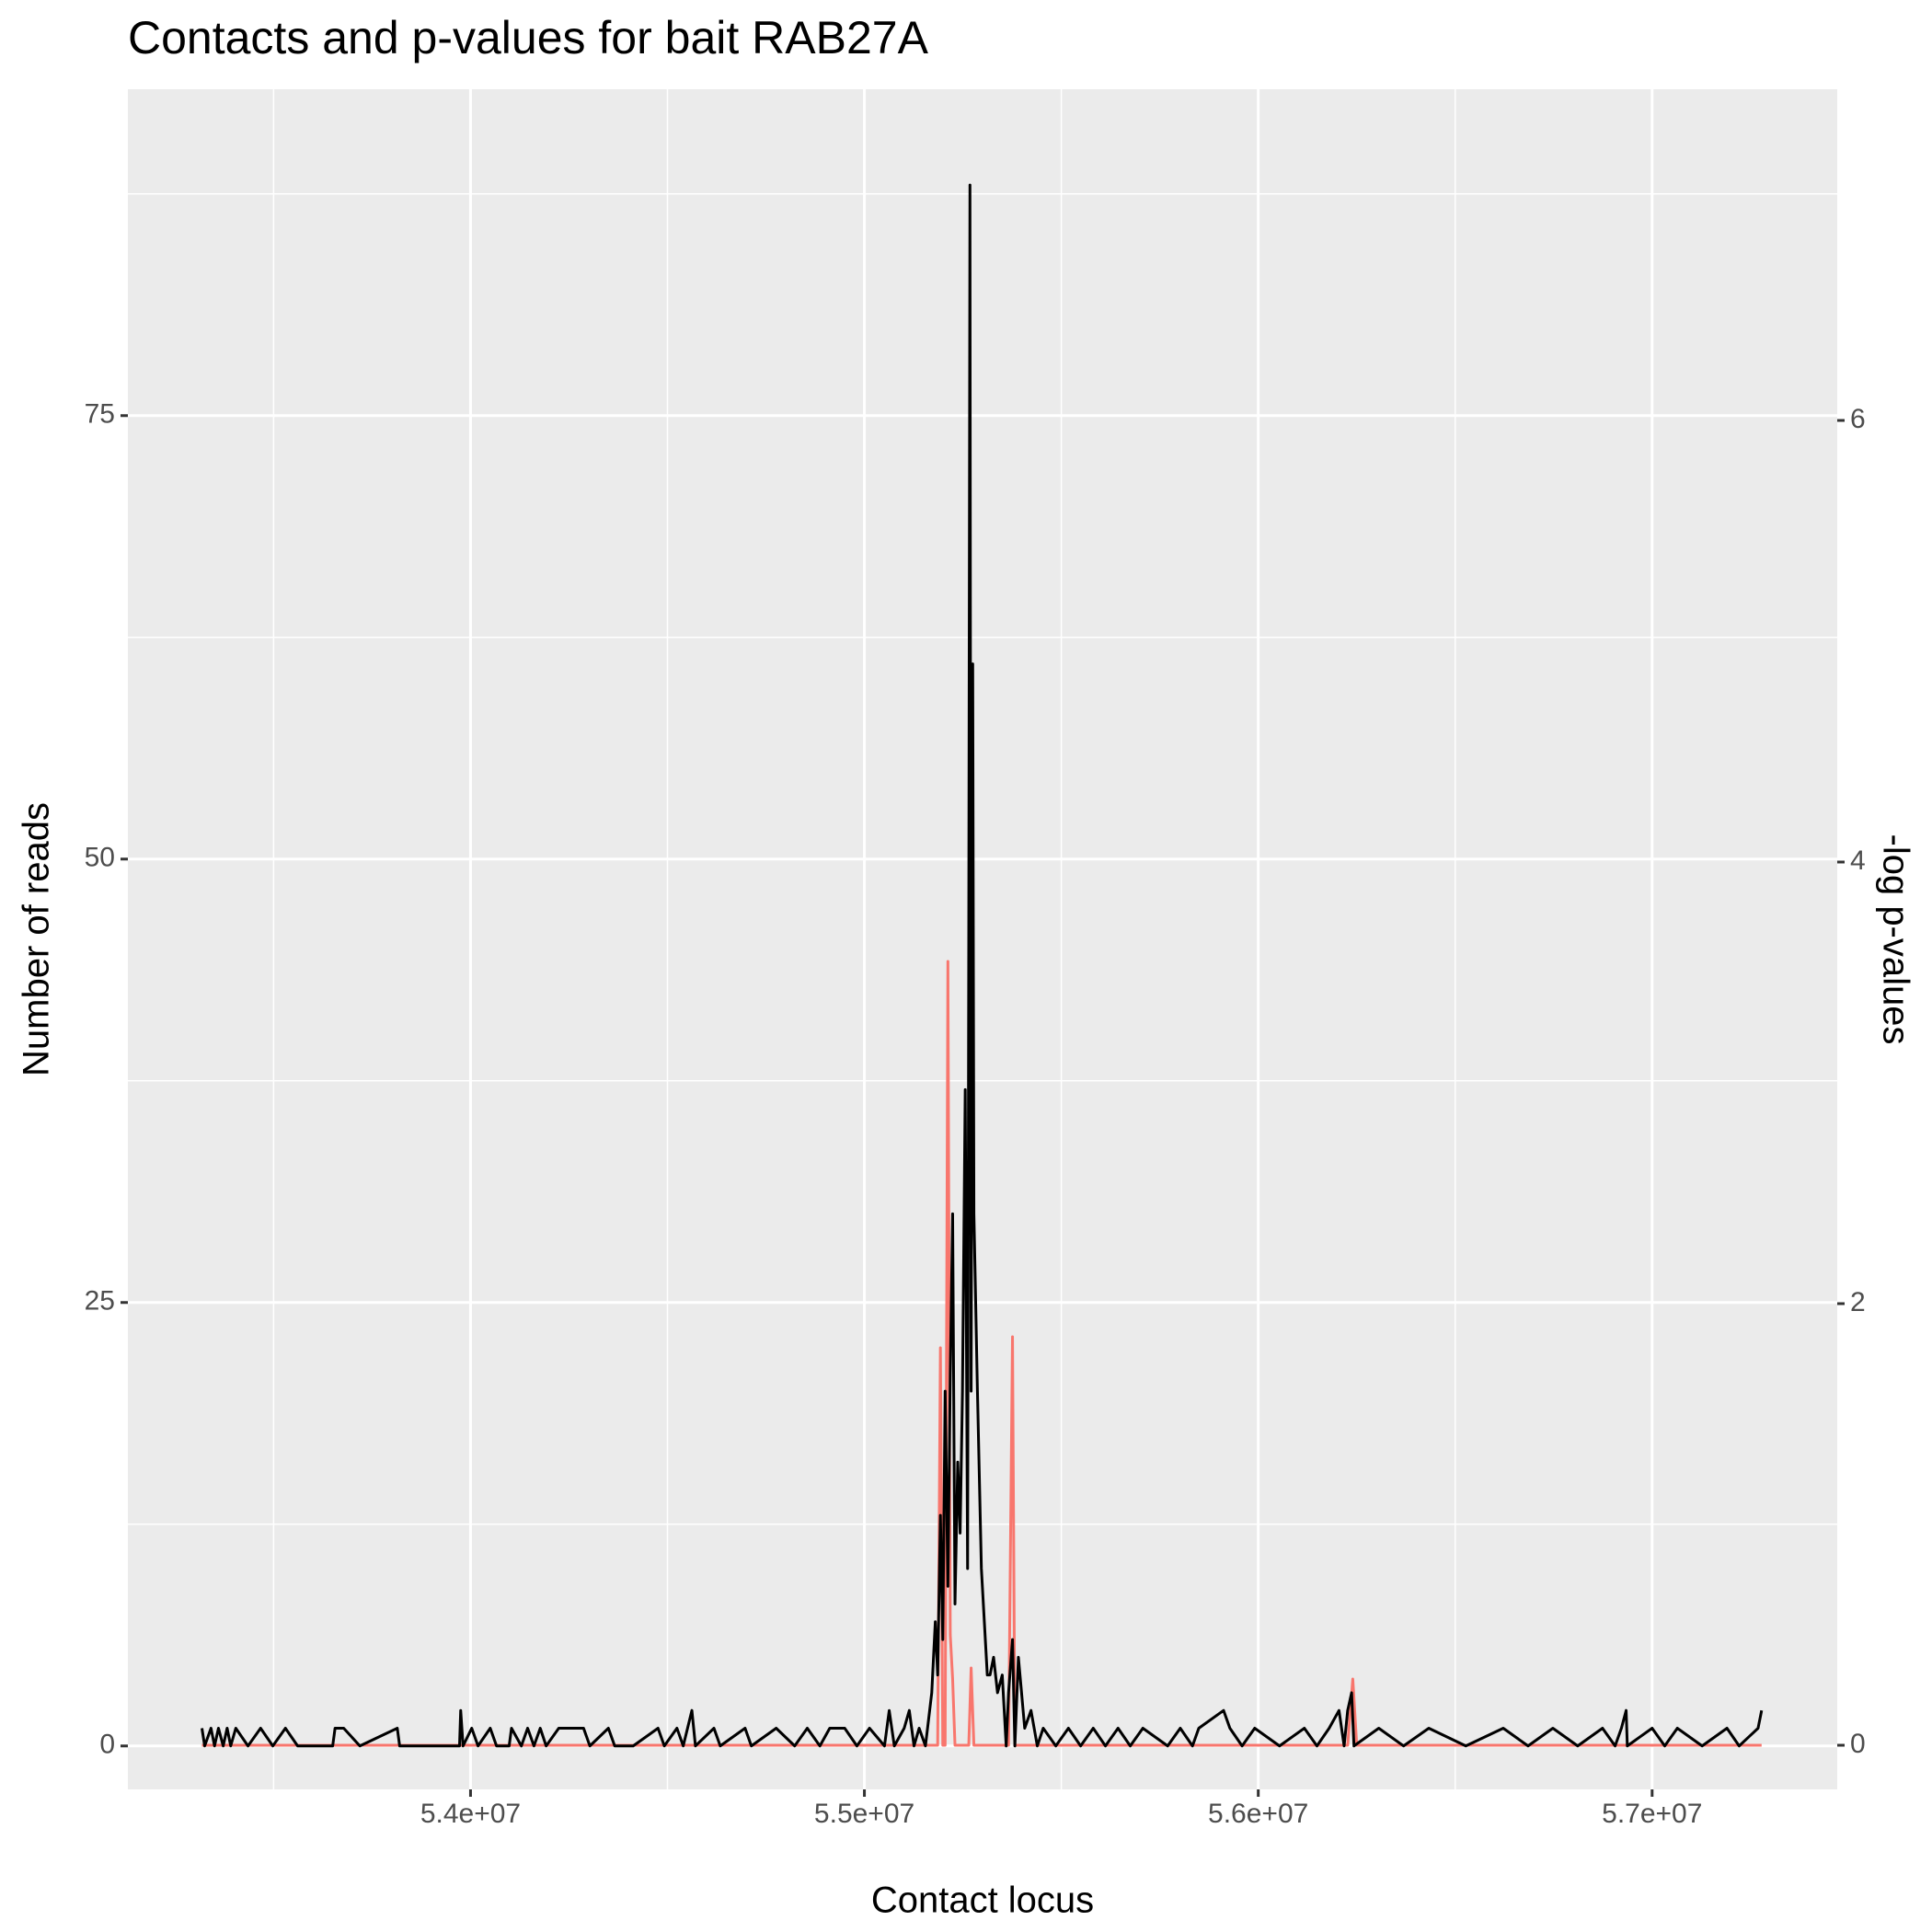 Image resolution: width=1932 pixels, height=1932 pixels. Describe the element at coordinates (1652, 1814) in the screenshot. I see `x-tick-label: 5.7e+07` at that location.